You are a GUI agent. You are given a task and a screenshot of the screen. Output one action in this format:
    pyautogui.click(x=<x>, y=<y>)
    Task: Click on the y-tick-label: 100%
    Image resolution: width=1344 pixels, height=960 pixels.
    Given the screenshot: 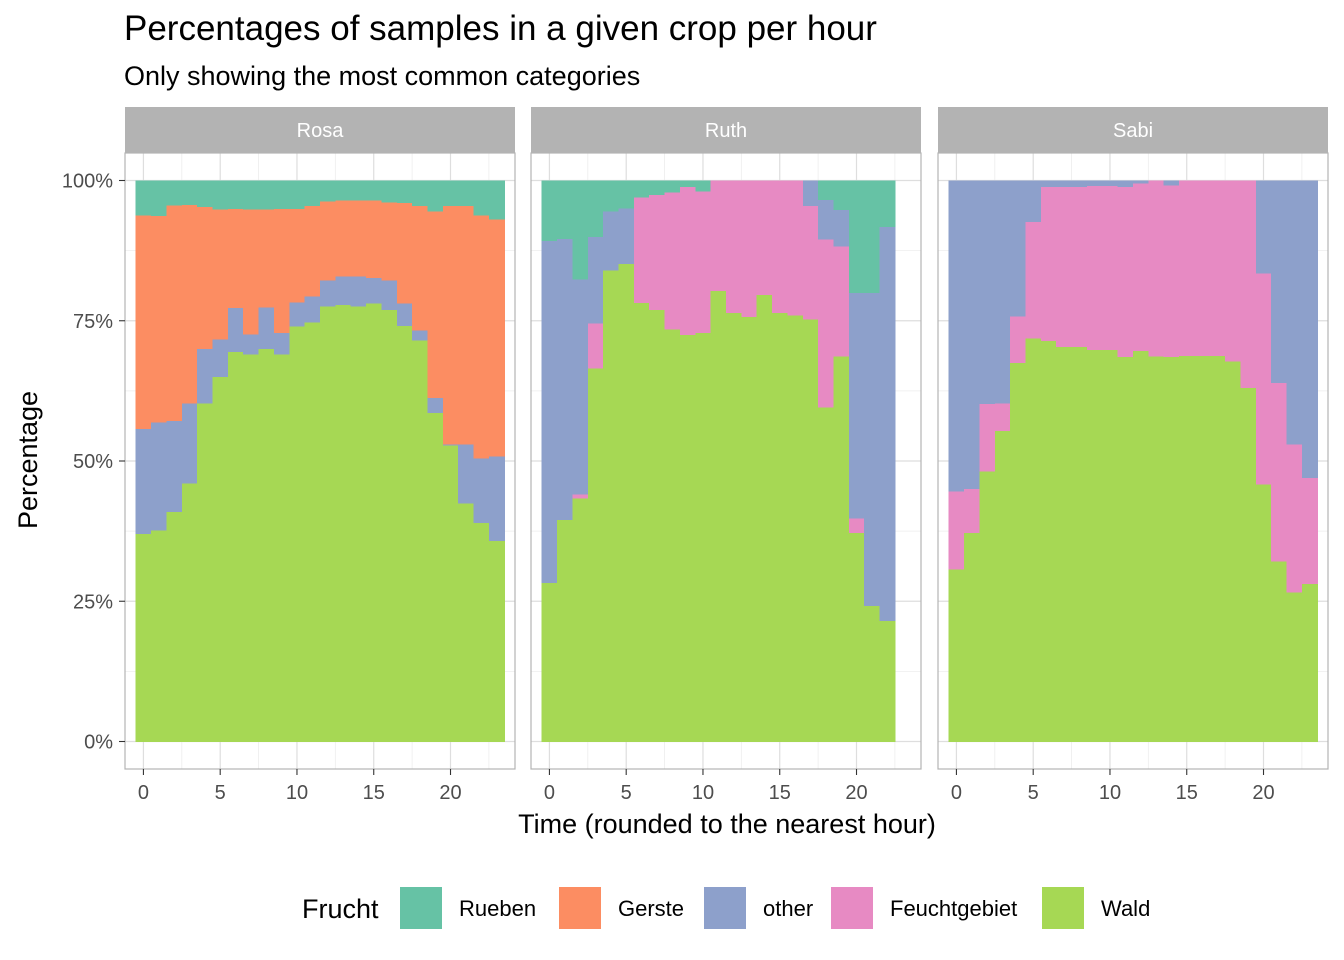 What is the action you would take?
    pyautogui.click(x=87, y=182)
    